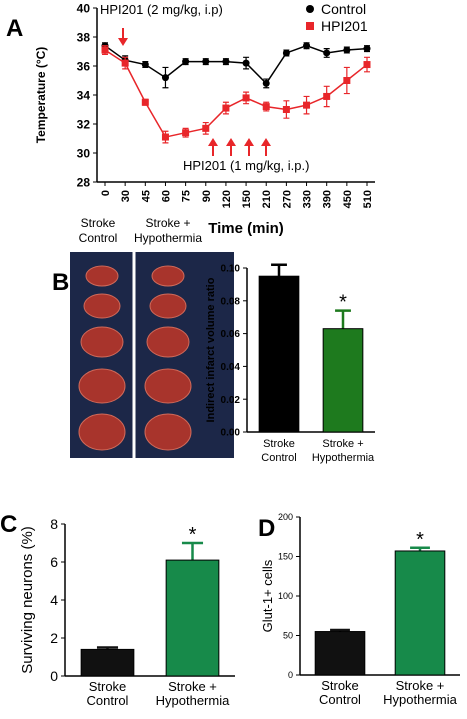 The width and height of the screenshot is (467, 719). What do you see at coordinates (285, 557) in the screenshot?
I see `y-tick-label: 150` at bounding box center [285, 557].